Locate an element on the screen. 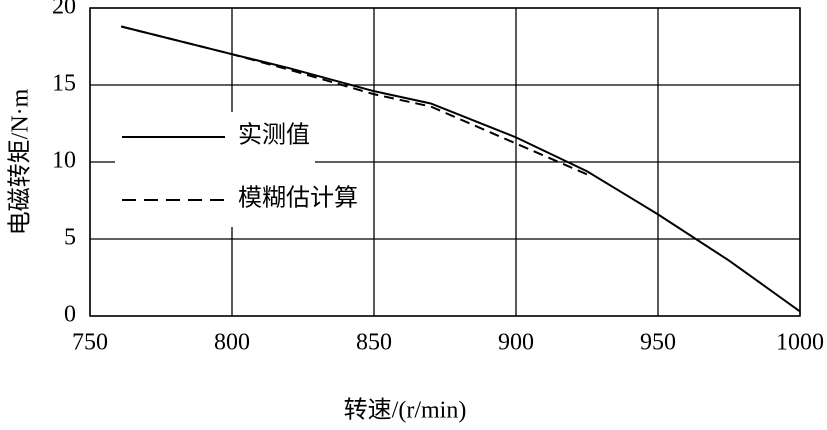 The height and width of the screenshot is (430, 827). x-tick-label: 1000 is located at coordinates (800, 343).